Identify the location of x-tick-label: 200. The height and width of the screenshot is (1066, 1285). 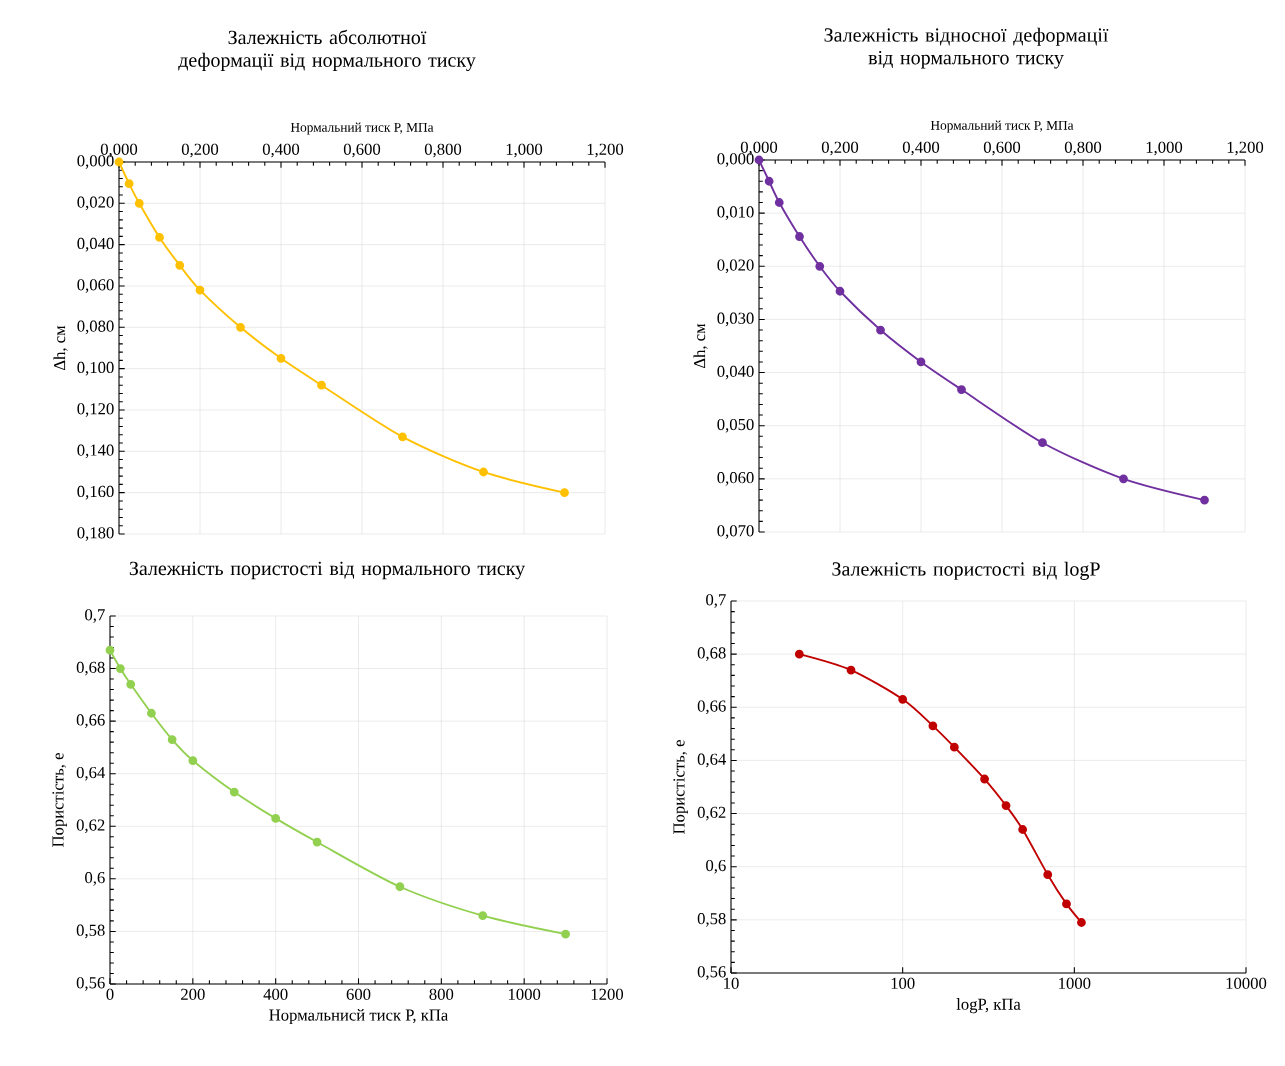
(193, 994).